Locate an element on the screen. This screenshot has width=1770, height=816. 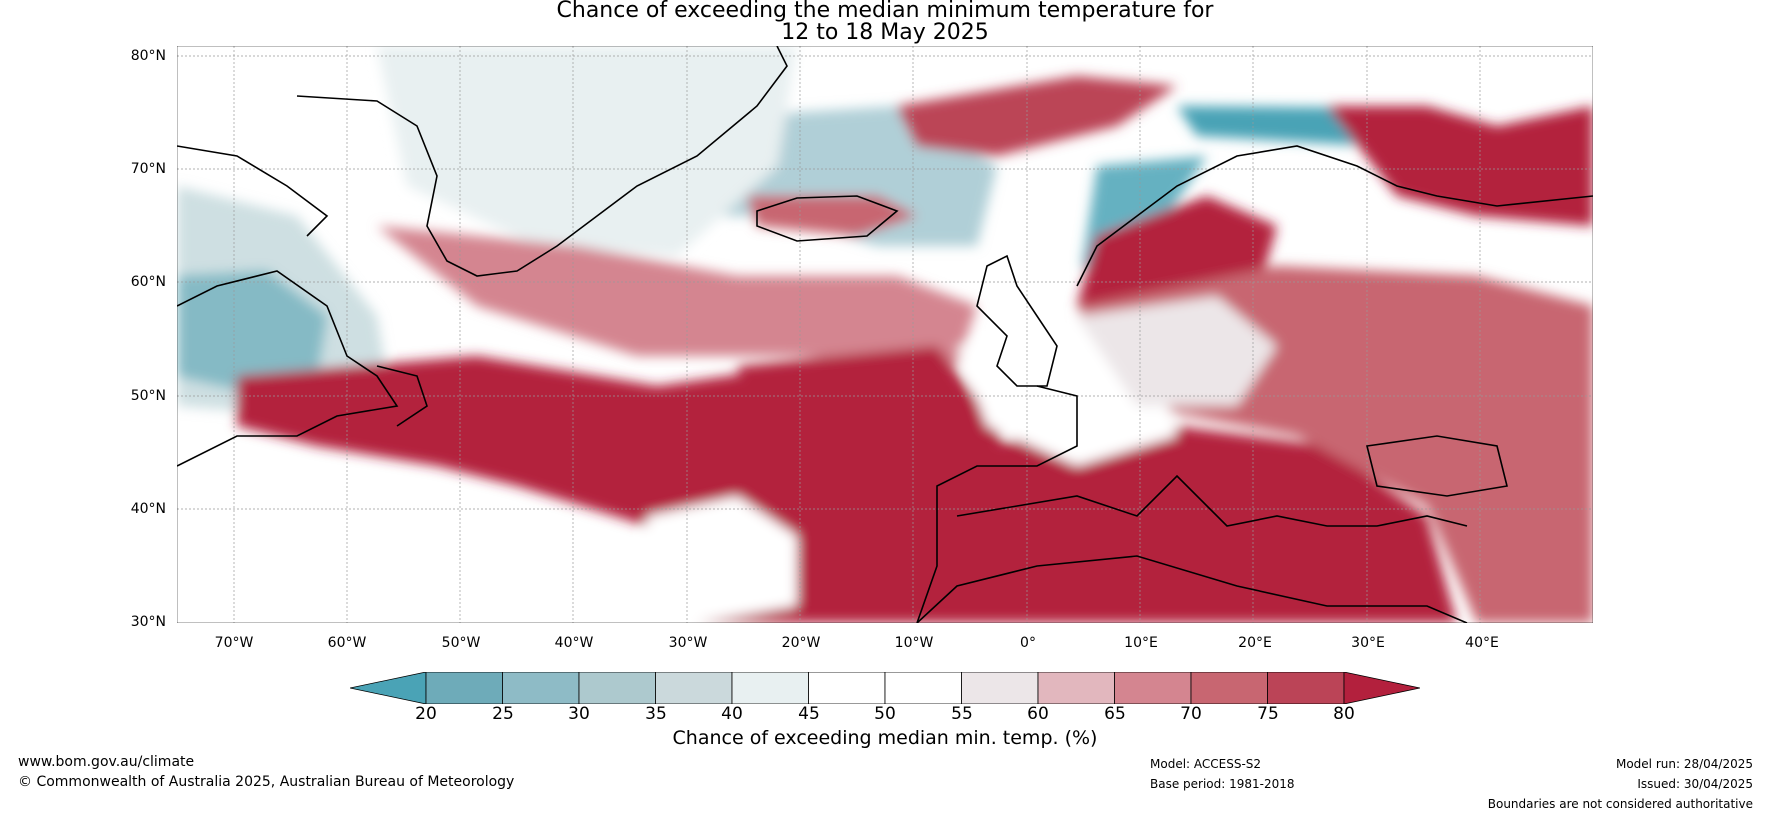
coastline-labrador is located at coordinates (288, 368).